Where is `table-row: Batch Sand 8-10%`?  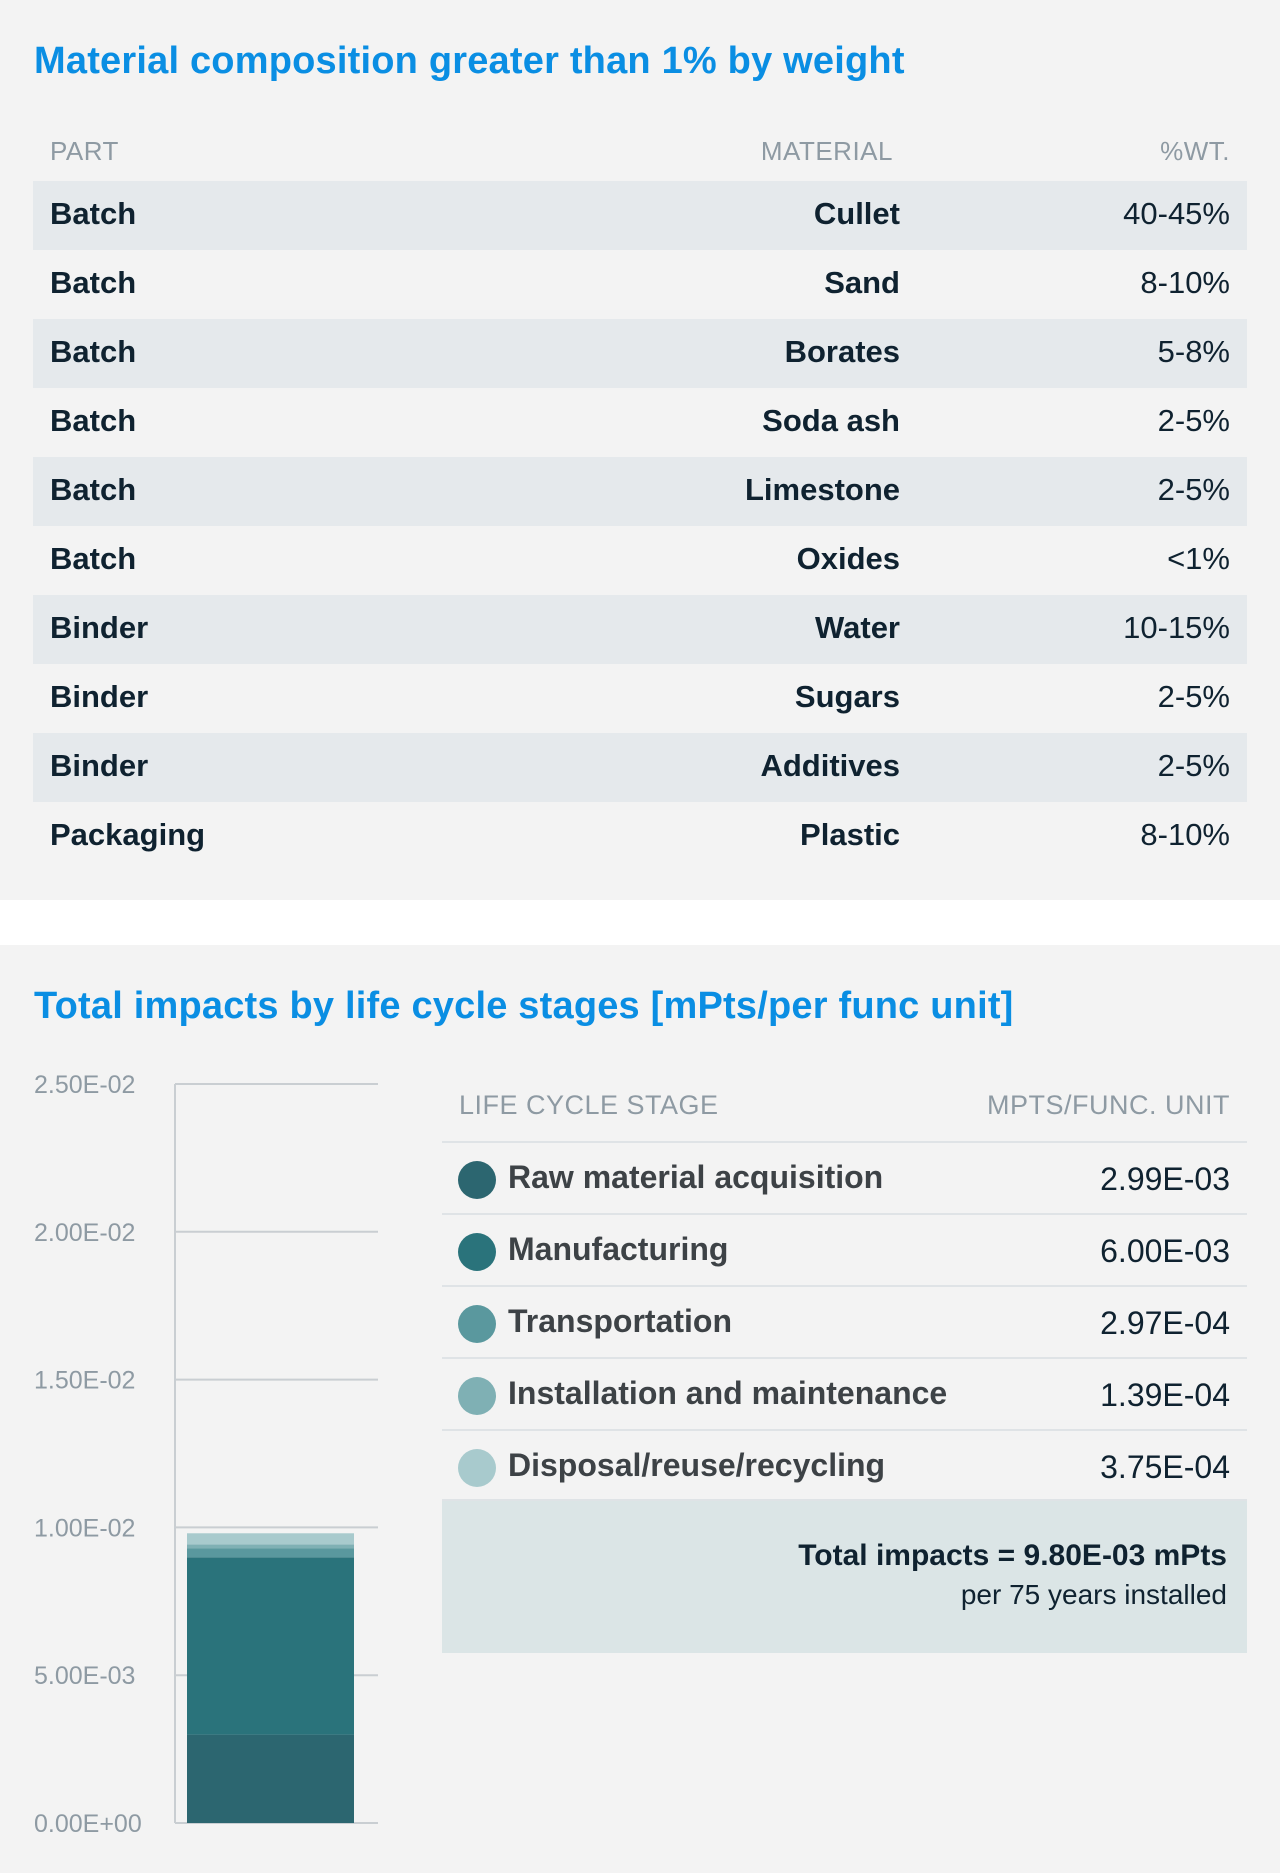
table-row: Batch Sand 8-10% is located at coordinates (640, 284).